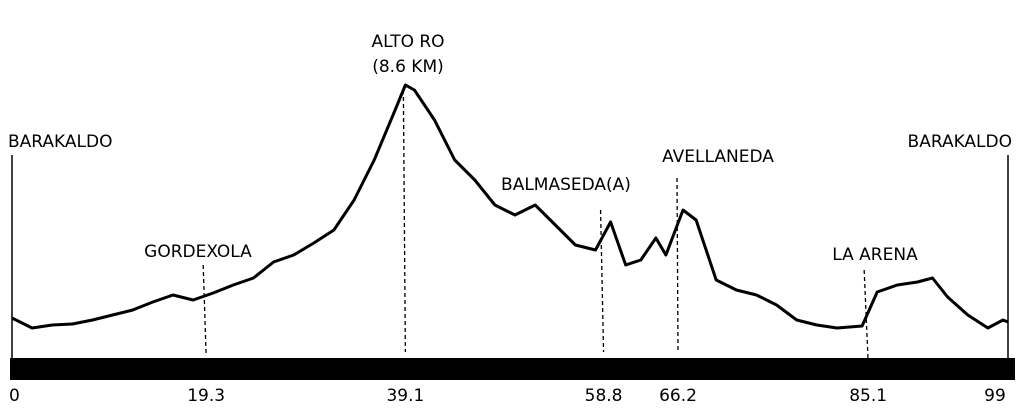 The image size is (1022, 416). Describe the element at coordinates (198, 252) in the screenshot. I see `place-label: GORDEXOLA` at that location.